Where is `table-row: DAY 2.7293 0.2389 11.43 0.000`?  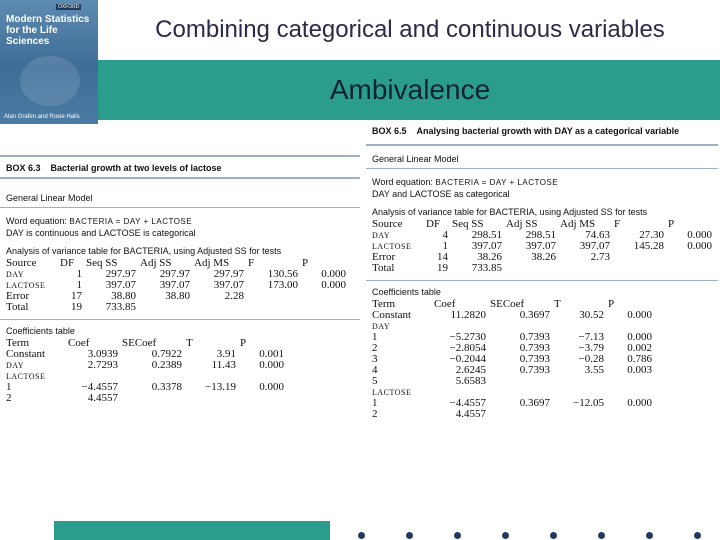
table-row: DAY 2.7293 0.2389 11.43 0.000 is located at coordinates (147, 365).